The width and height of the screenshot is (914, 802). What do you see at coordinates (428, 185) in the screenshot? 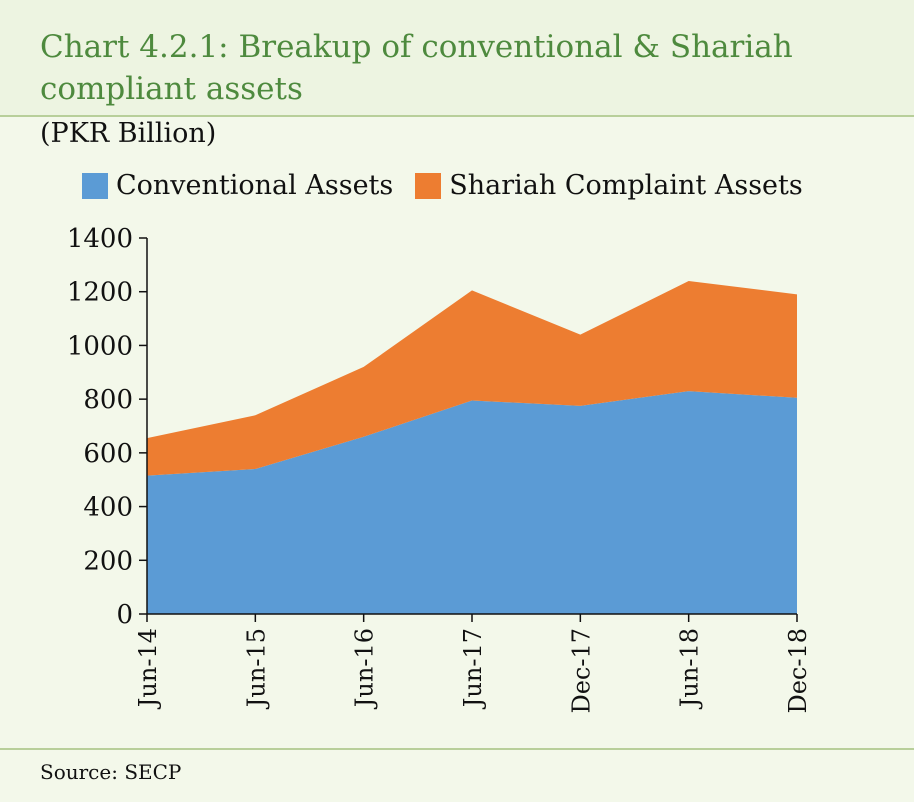
I see `legend-swatch-shariah` at bounding box center [428, 185].